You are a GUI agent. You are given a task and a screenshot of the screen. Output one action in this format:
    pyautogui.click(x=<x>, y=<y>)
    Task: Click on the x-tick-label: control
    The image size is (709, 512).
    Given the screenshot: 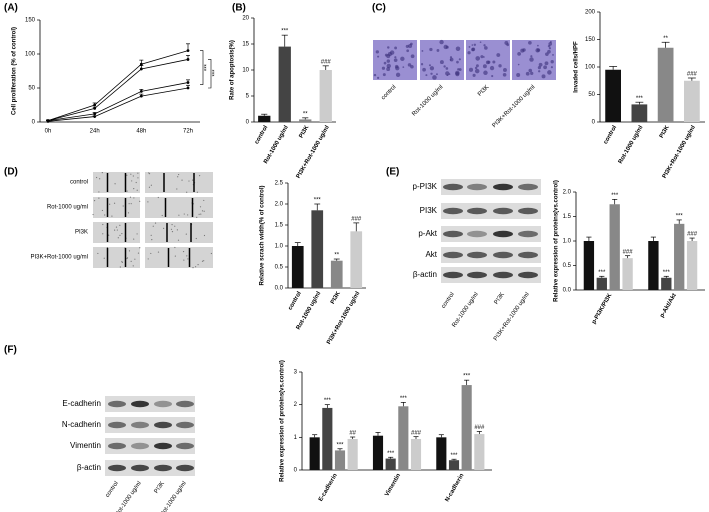 What is the action you would take?
    pyautogui.click(x=295, y=301)
    